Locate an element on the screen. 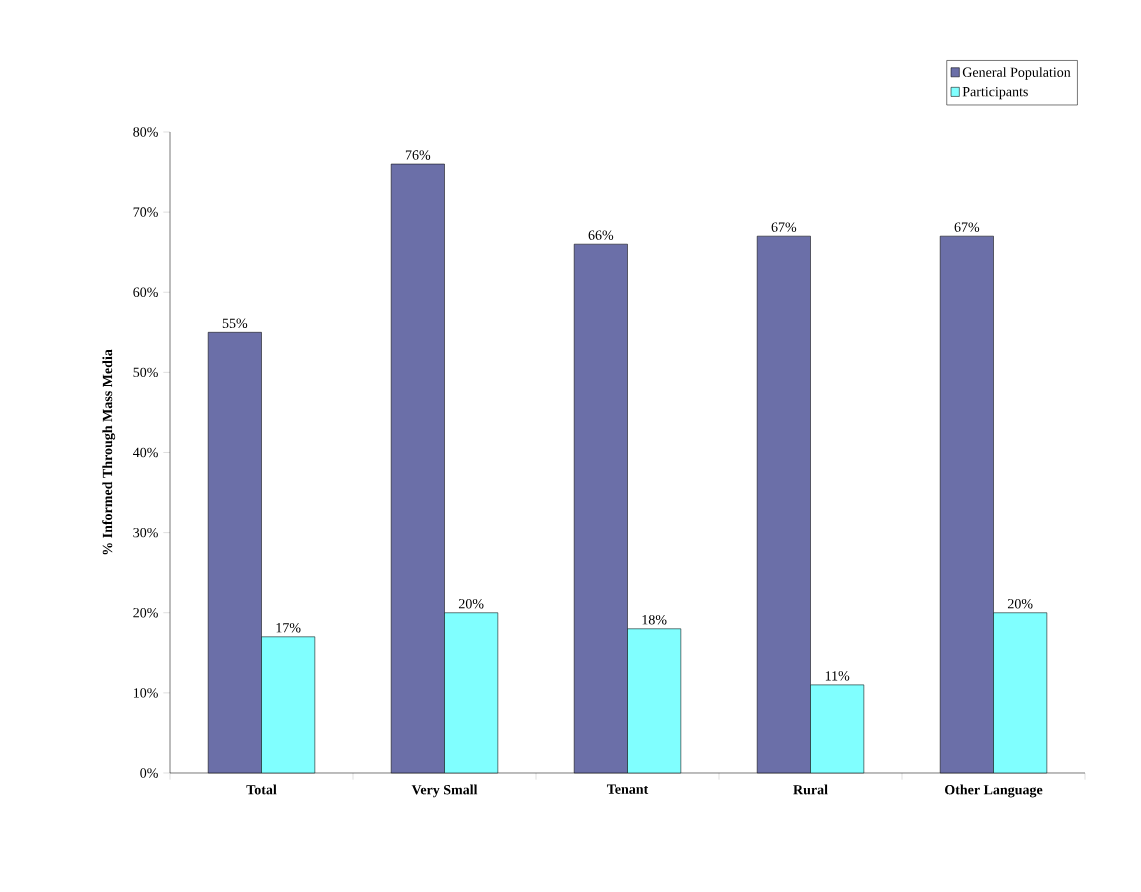 Image resolution: width=1141 pixels, height=892 pixels. data-label: 17% is located at coordinates (288, 628).